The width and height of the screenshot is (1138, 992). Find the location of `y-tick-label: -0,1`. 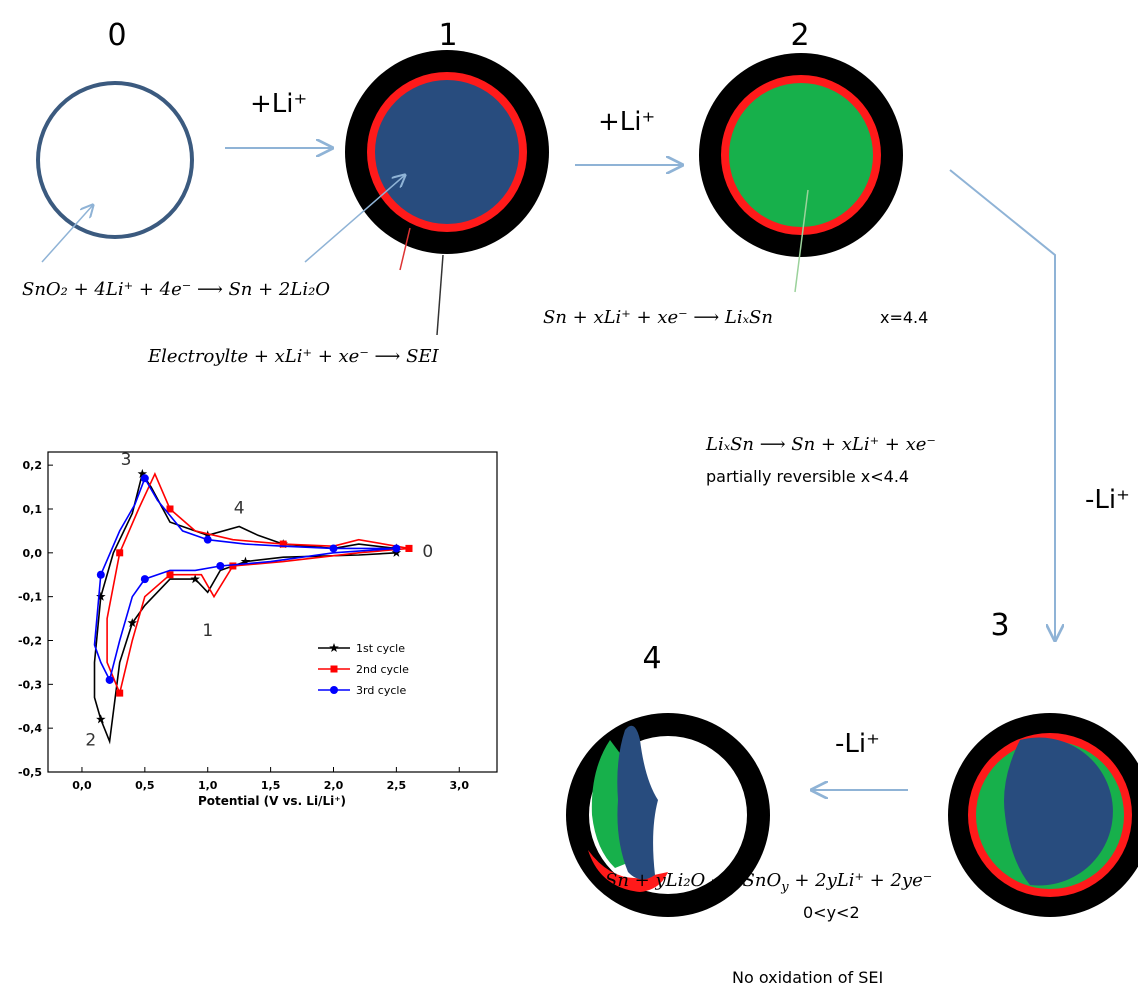

y-tick-label: -0,1 is located at coordinates (30, 597).